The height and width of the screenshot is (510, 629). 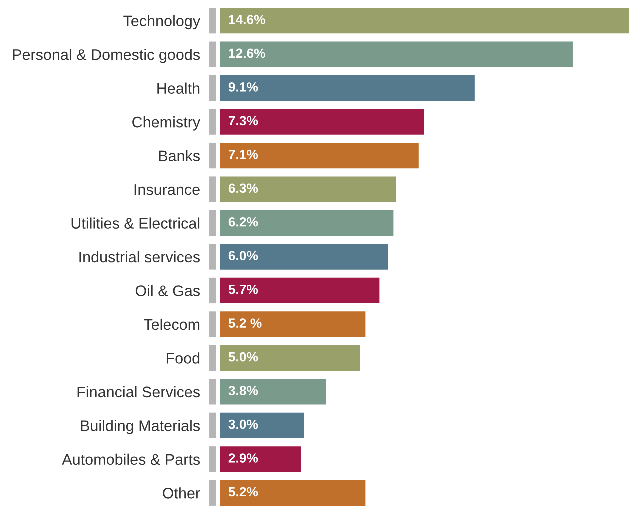 I want to click on data-label: 7.3%, so click(x=243, y=121).